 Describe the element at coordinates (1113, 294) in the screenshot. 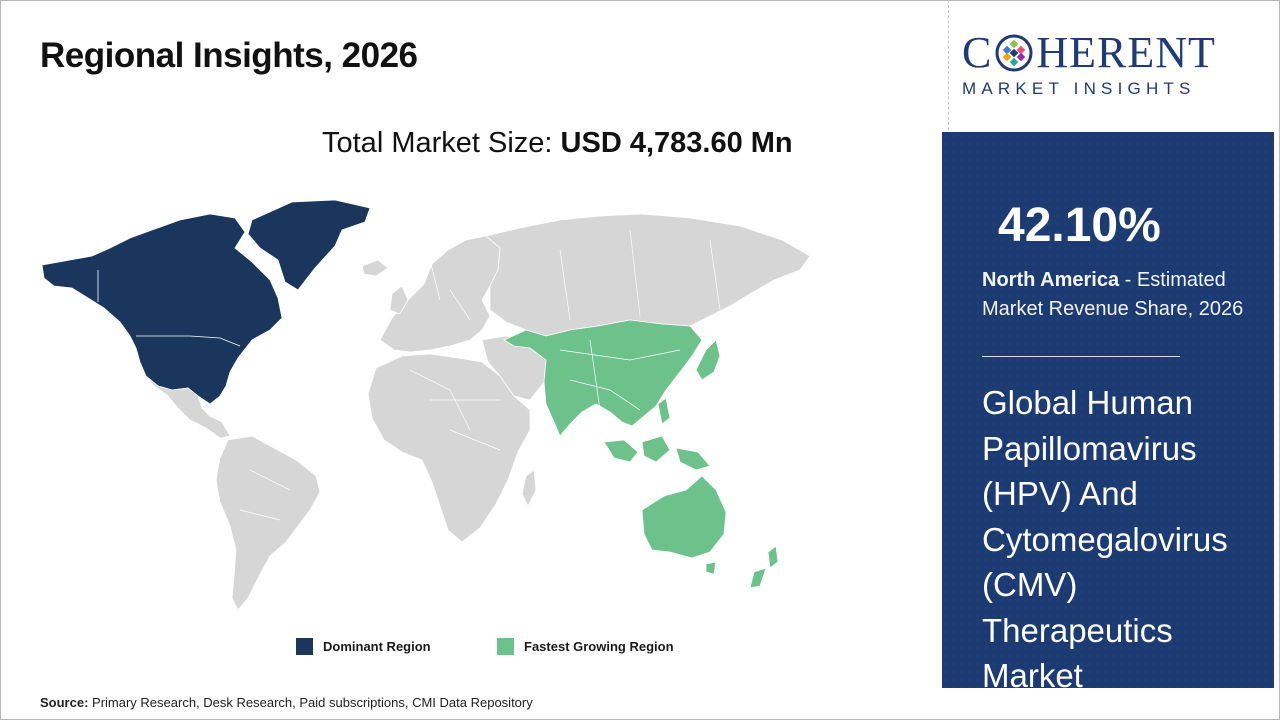

I see `share-detail: - Estimated Market Revenue Share, 2026` at that location.